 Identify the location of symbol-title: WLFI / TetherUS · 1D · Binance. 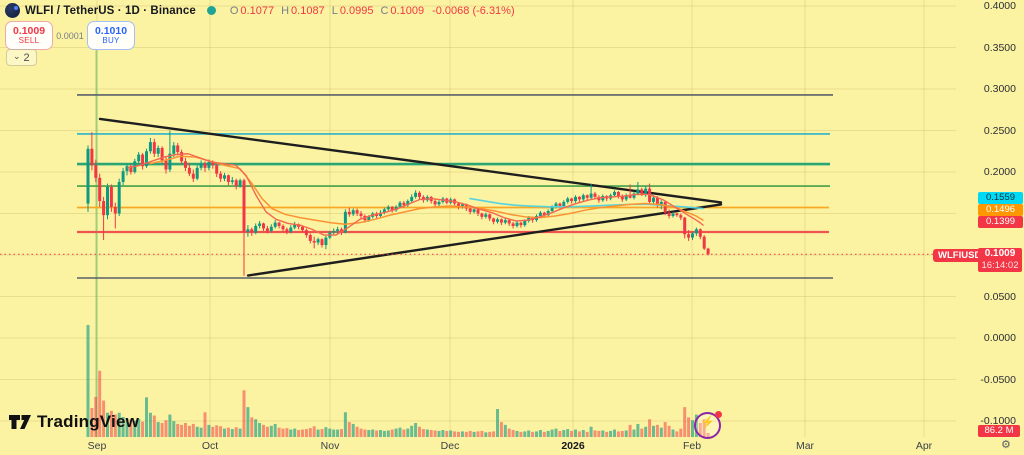
(110, 10).